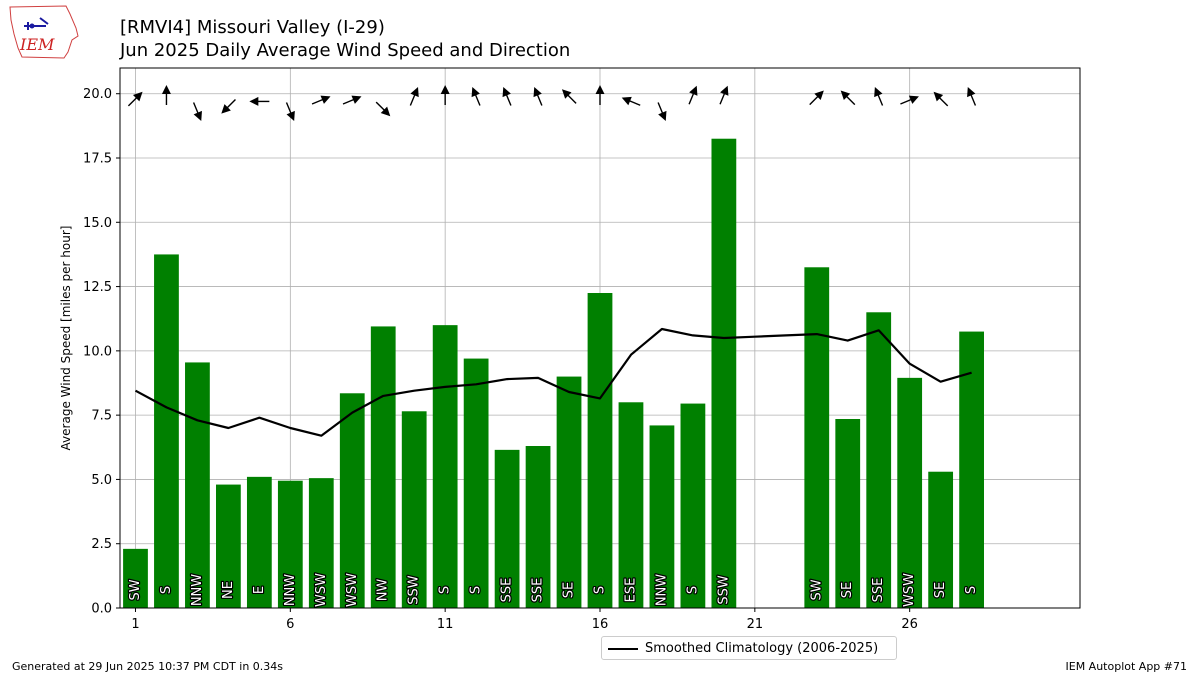 The image size is (1200, 675). Describe the element at coordinates (762, 648) in the screenshot. I see `legend-label: Smoothed Climatology (2006-2025)` at that location.